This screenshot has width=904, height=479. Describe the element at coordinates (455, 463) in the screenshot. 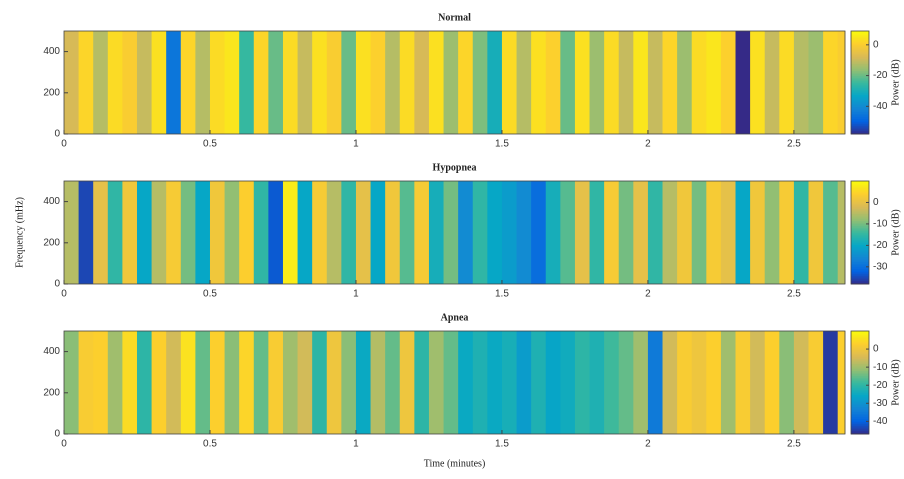

I see `x-axis-label: Time (minutes)` at that location.